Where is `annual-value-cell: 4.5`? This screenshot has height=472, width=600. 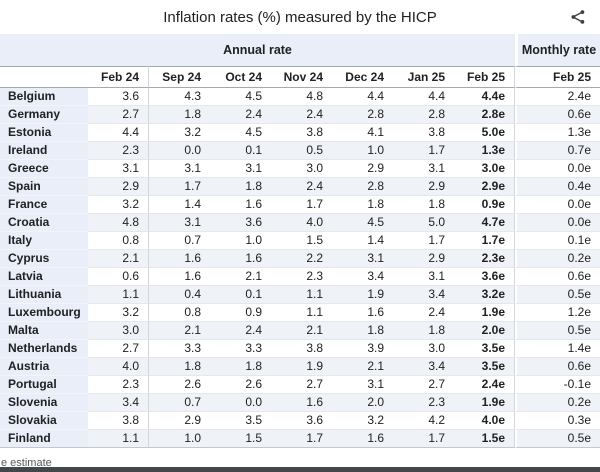 annual-value-cell: 4.5 is located at coordinates (240, 132).